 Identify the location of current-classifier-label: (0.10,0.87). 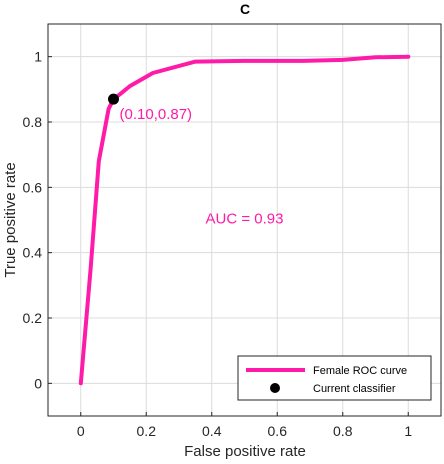
(156, 114).